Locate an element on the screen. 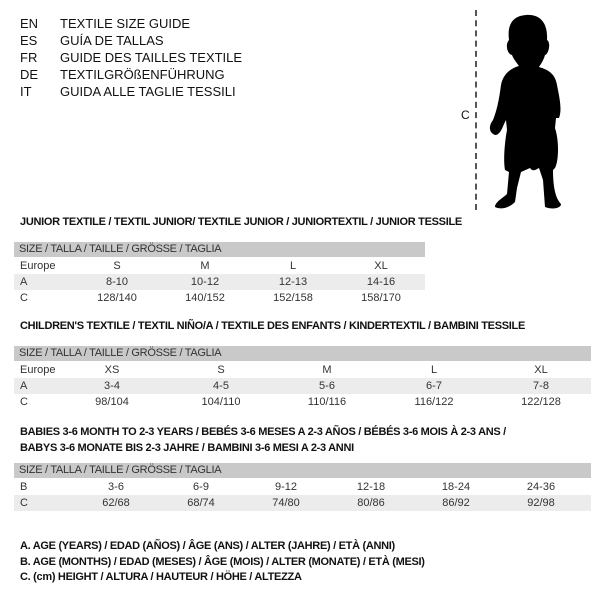  guide-title-de: DE TEXTILGRÖßENFÜHRUNG is located at coordinates (122, 74).